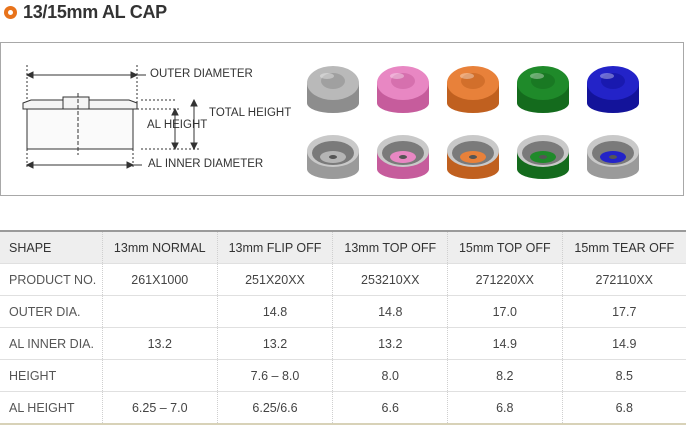 The image size is (686, 425). Describe the element at coordinates (160, 408) in the screenshot. I see `table-cell: 6.25 – 7.0` at that location.